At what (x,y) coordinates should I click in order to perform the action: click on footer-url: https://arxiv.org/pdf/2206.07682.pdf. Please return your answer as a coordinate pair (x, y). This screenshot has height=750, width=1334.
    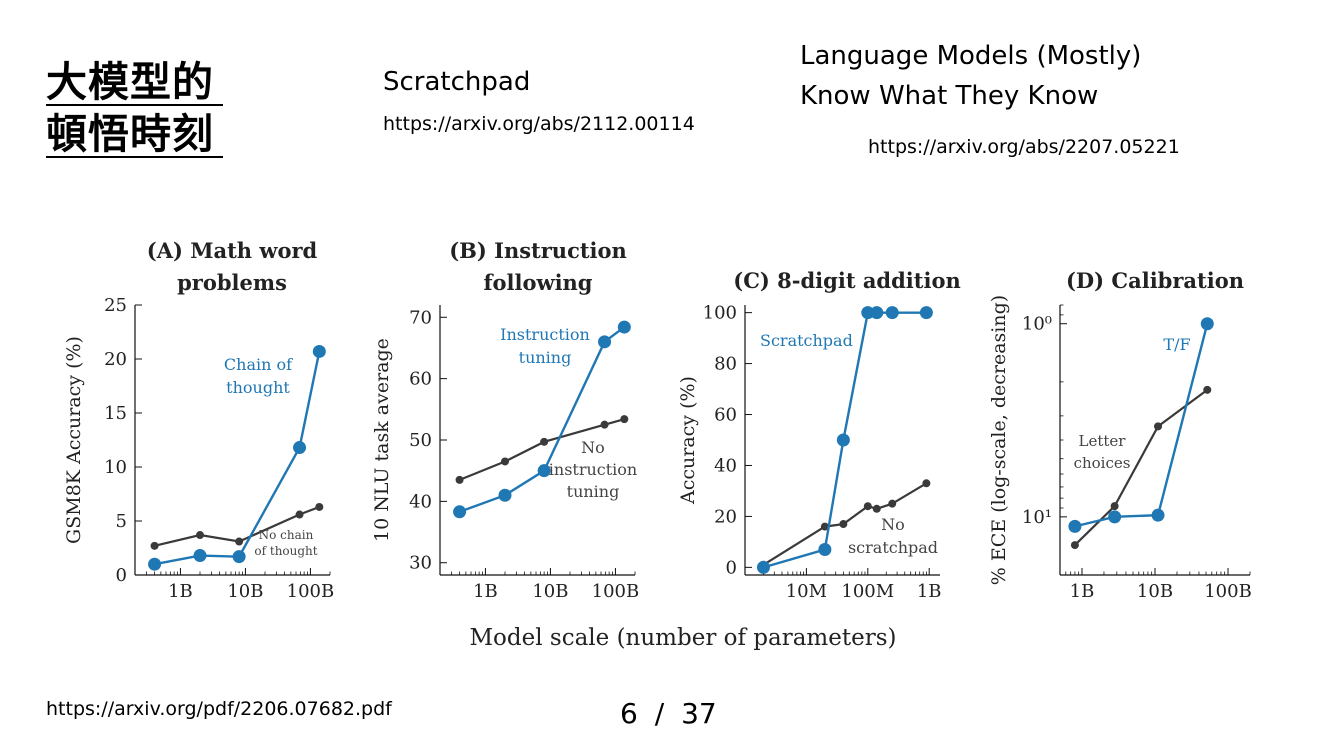
    Looking at the image, I should click on (219, 709).